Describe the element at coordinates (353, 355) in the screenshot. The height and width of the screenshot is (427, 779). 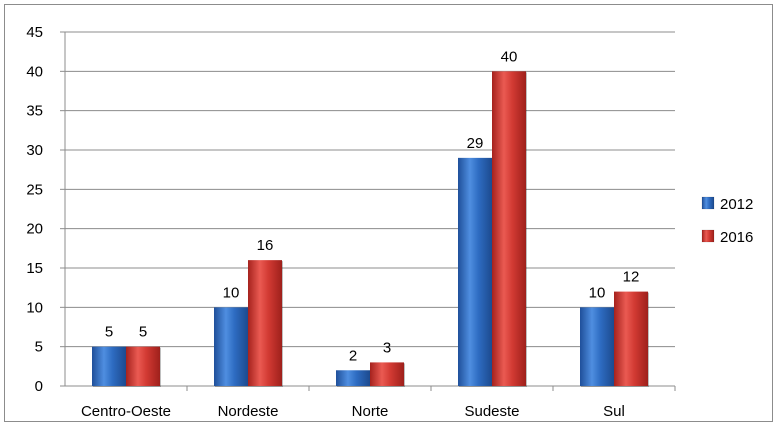
I see `data-label: 2` at that location.